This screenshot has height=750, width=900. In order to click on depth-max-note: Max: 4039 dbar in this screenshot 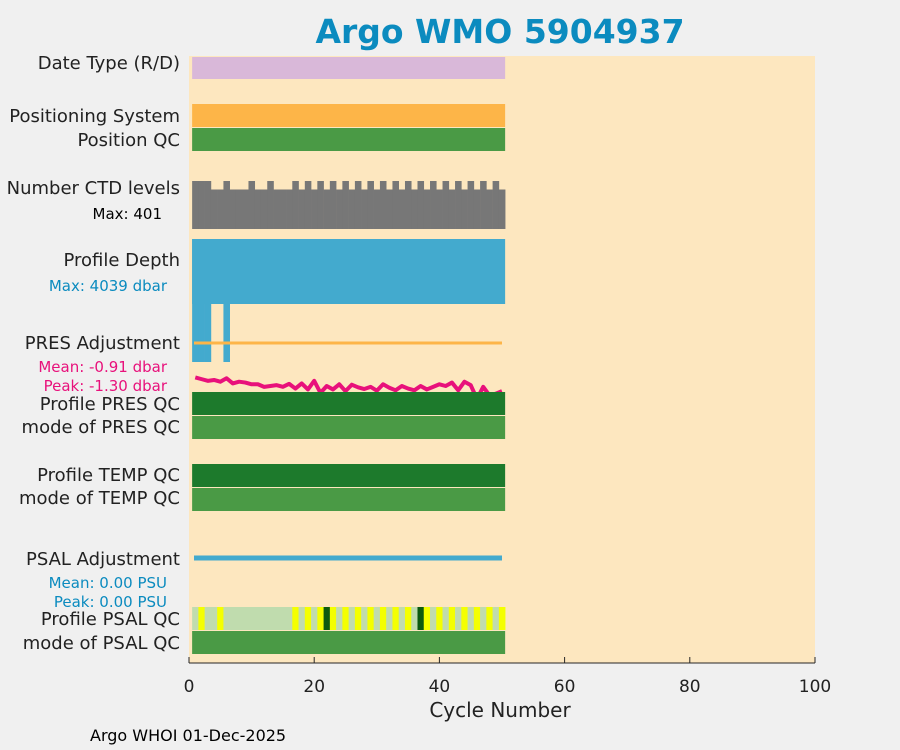, I will do `click(108, 286)`.